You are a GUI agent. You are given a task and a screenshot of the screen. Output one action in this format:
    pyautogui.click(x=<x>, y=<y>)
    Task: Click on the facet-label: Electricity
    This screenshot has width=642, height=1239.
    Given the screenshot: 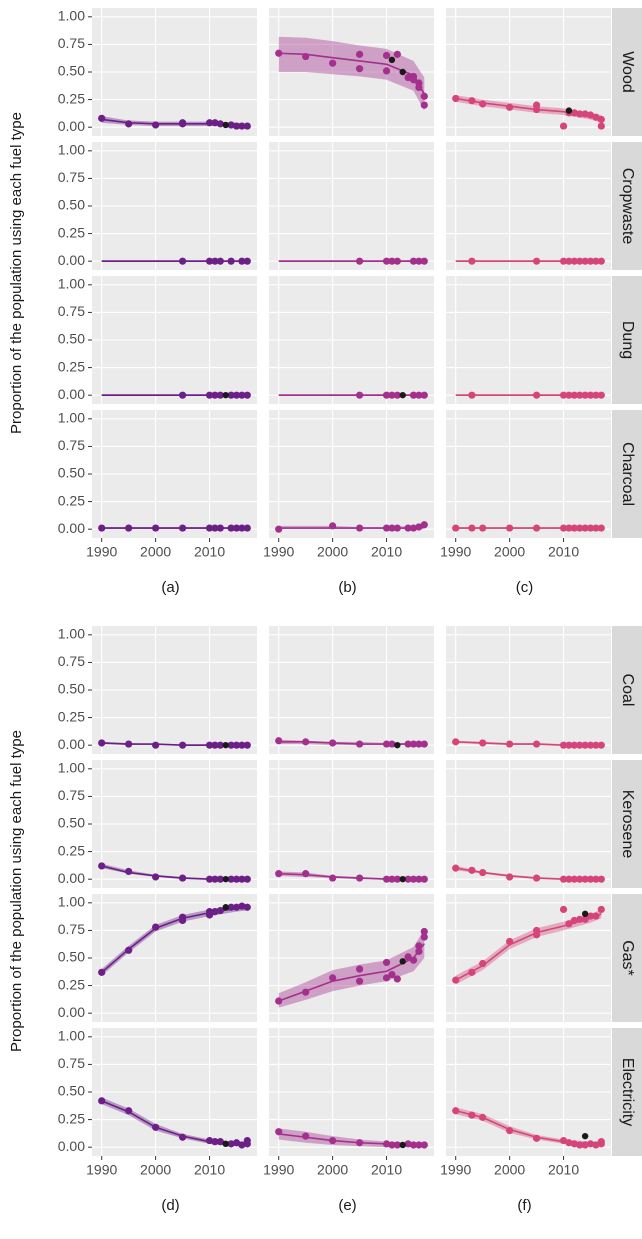 What is the action you would take?
    pyautogui.click(x=627, y=1092)
    